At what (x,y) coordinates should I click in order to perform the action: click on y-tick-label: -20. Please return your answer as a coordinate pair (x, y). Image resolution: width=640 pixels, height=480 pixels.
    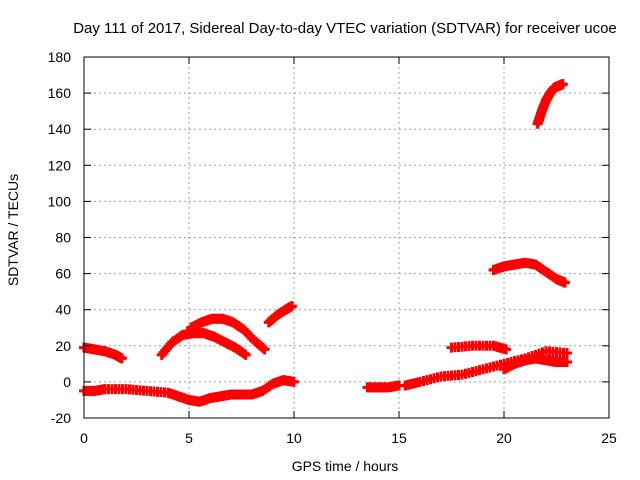
    Looking at the image, I should click on (61, 418).